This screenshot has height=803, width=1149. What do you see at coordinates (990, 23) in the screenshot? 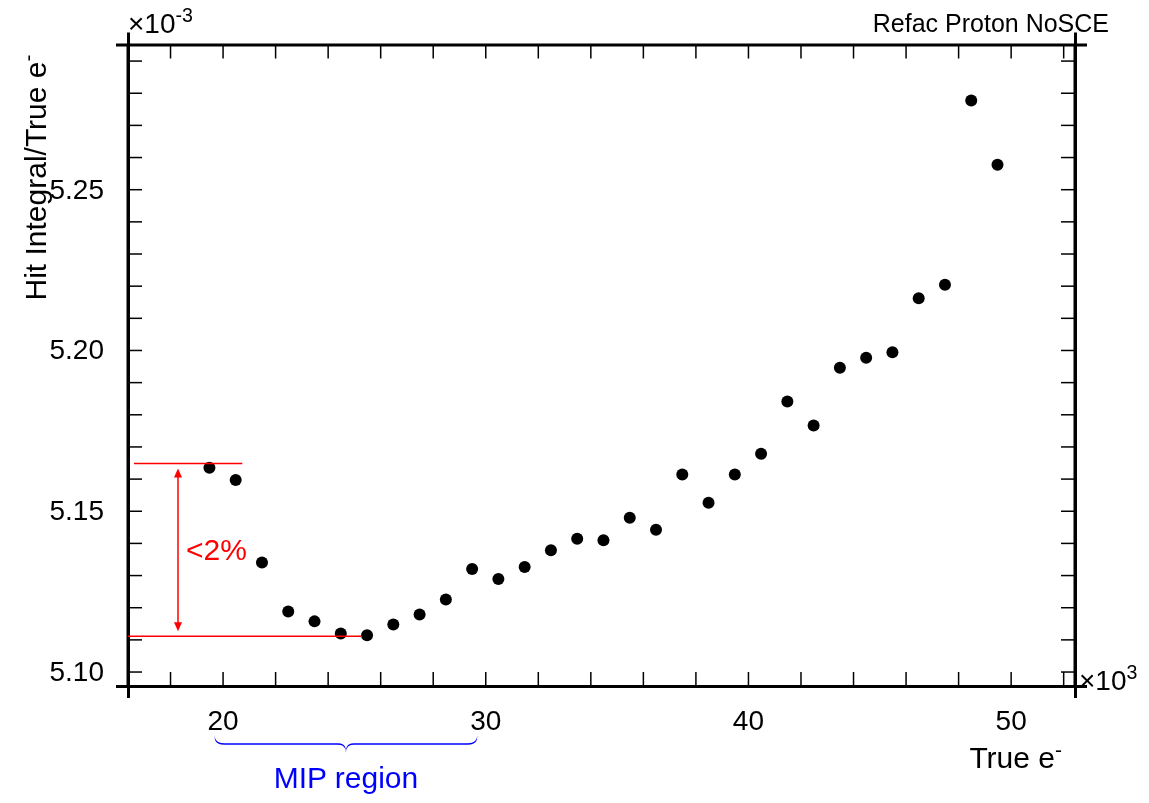
I see `chart-title: Refac Proton NoSCE` at bounding box center [990, 23].